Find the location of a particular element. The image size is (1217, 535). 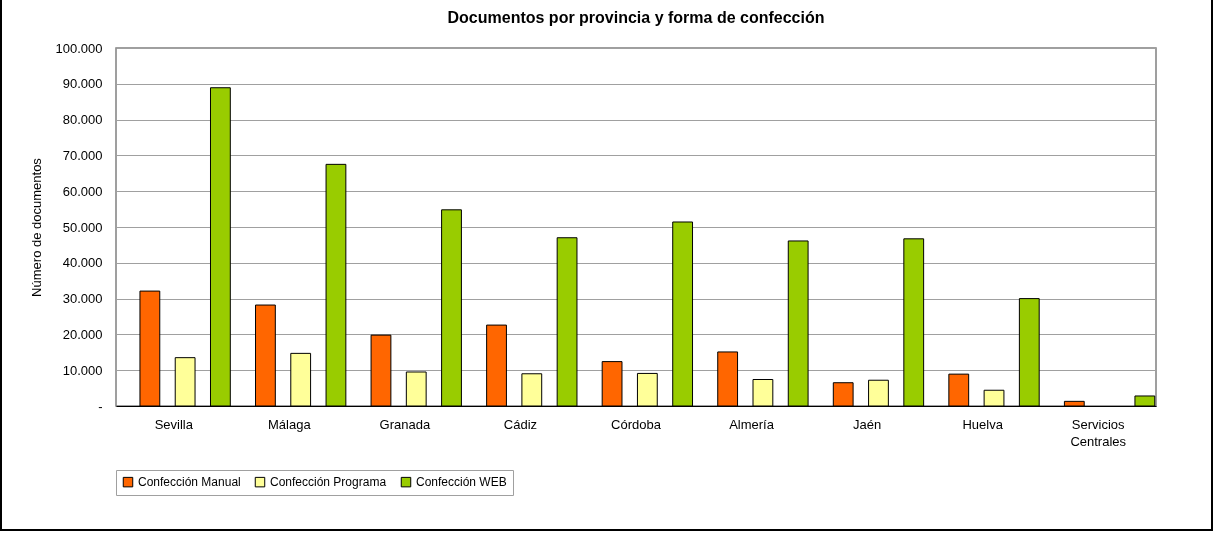

legend-label: Confección Manual is located at coordinates (189, 482).